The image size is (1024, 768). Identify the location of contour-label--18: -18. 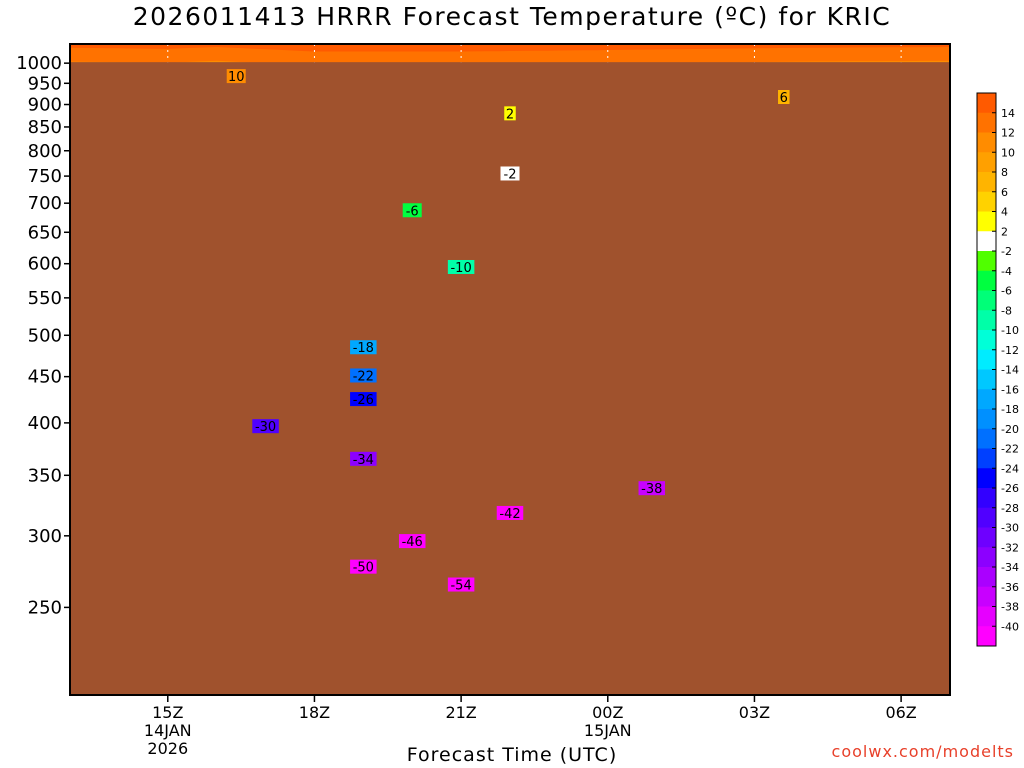
(363, 348).